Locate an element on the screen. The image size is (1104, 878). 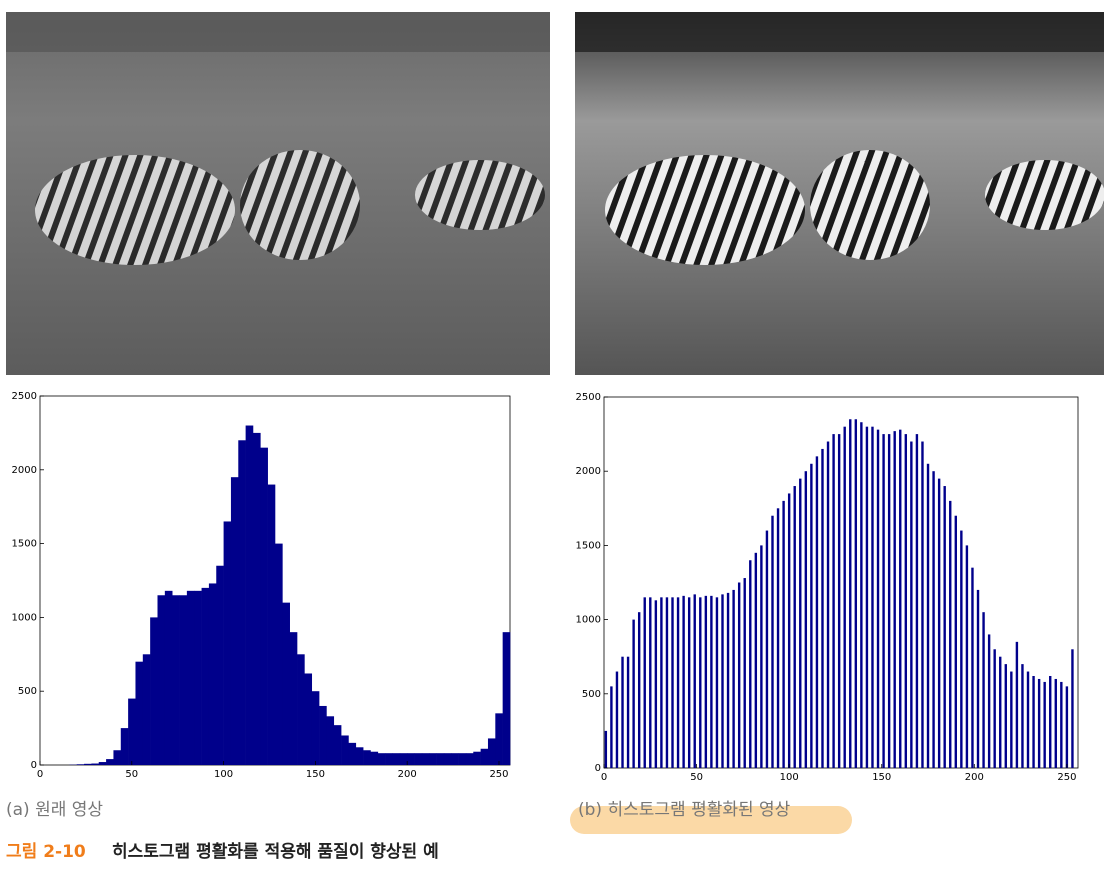
x-tick-label: 50 is located at coordinates (131, 774).